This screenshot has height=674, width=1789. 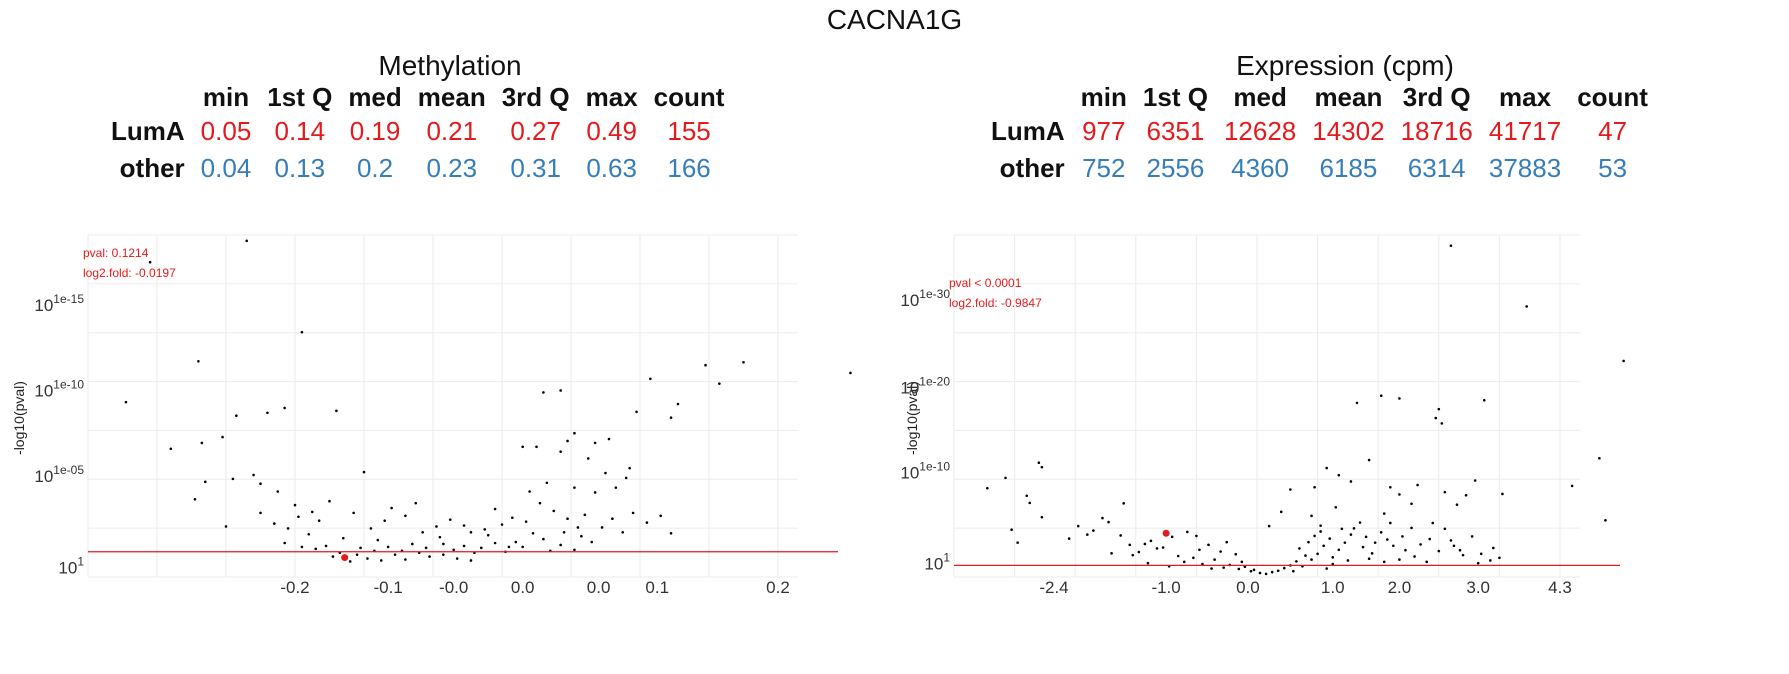 I want to click on stat-value: 0.05, so click(x=226, y=131).